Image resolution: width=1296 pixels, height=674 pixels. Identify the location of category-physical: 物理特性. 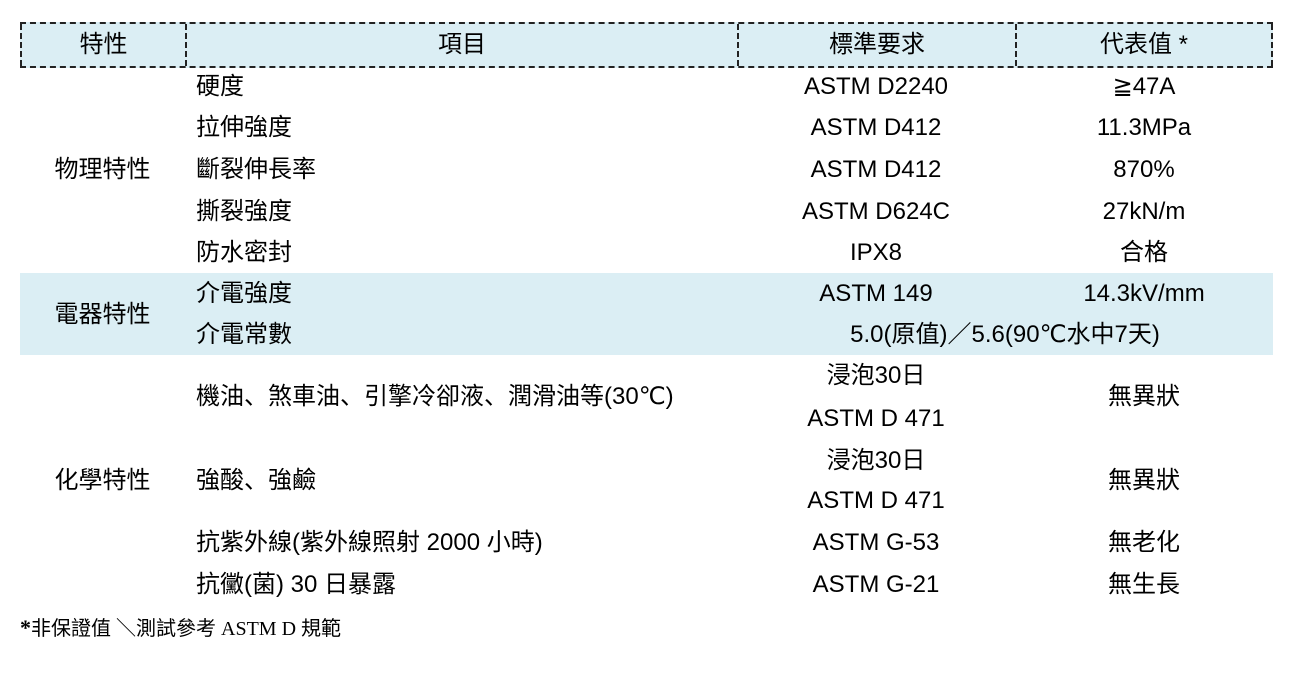
(102, 169).